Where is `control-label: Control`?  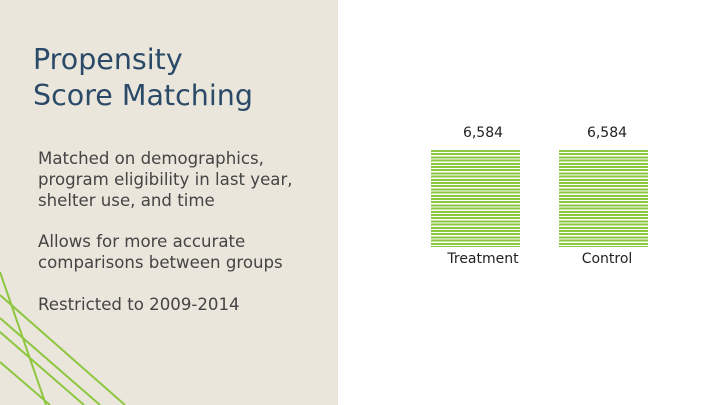
control-label: Control is located at coordinates (607, 259).